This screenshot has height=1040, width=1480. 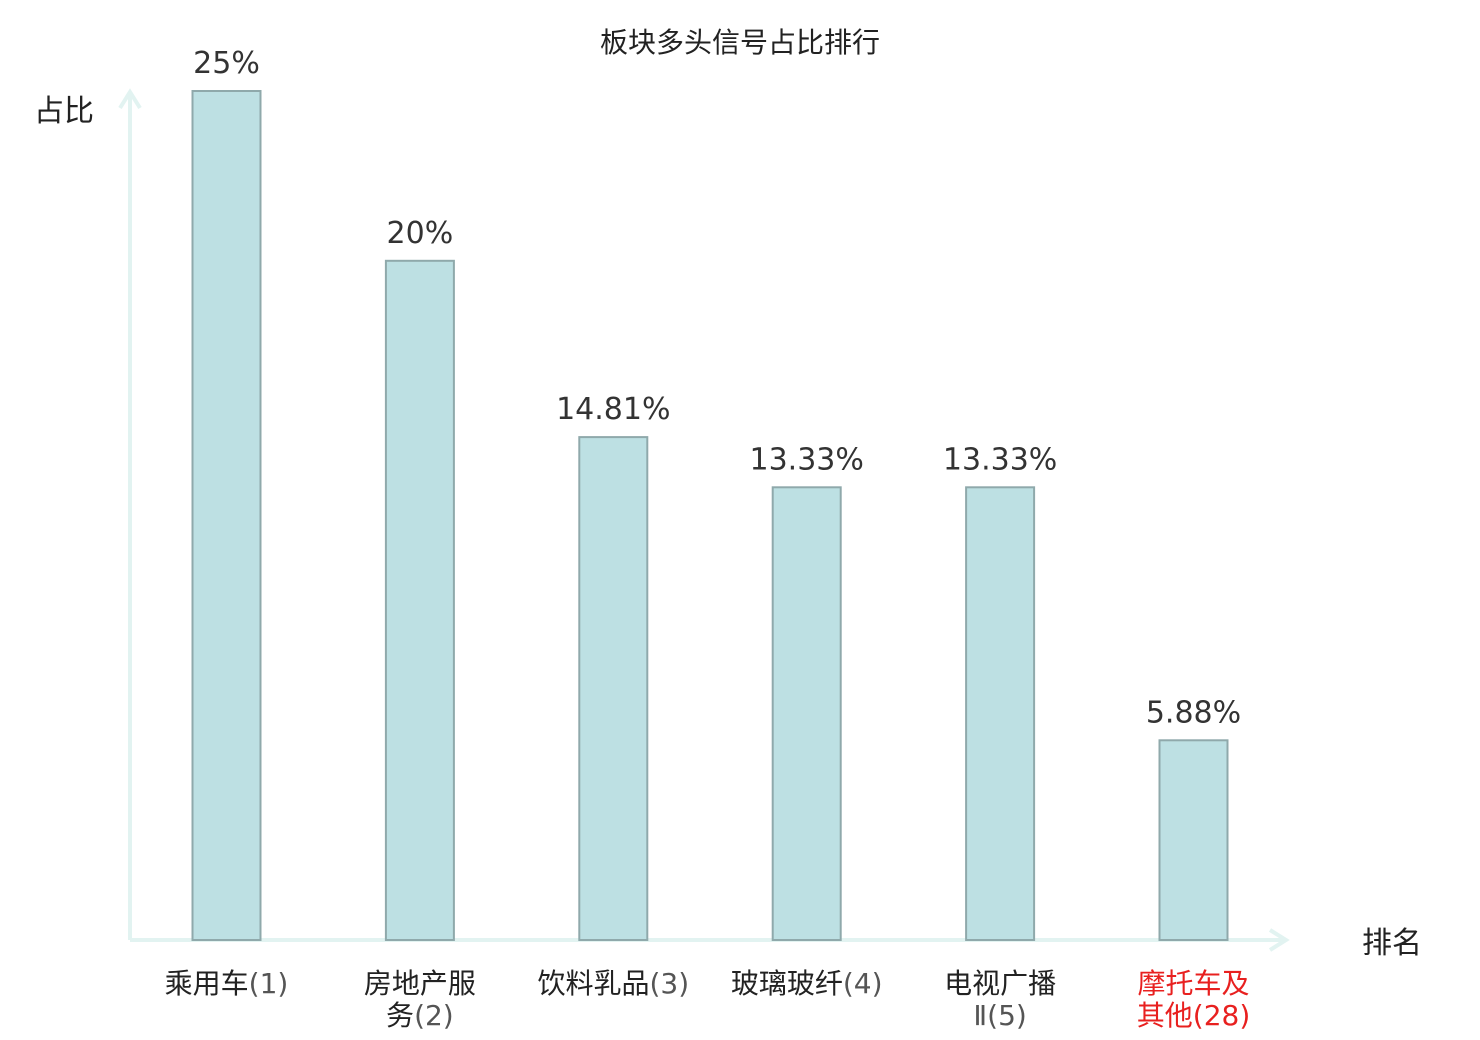 What do you see at coordinates (64, 111) in the screenshot?
I see `y-axis-label: 占比` at bounding box center [64, 111].